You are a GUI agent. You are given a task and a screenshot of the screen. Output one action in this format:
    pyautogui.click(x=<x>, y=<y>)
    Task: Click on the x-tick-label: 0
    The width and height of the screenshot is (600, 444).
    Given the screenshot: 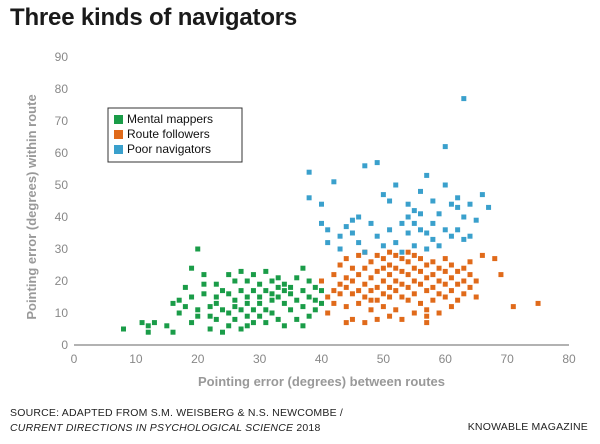 What is the action you would take?
    pyautogui.click(x=74, y=359)
    